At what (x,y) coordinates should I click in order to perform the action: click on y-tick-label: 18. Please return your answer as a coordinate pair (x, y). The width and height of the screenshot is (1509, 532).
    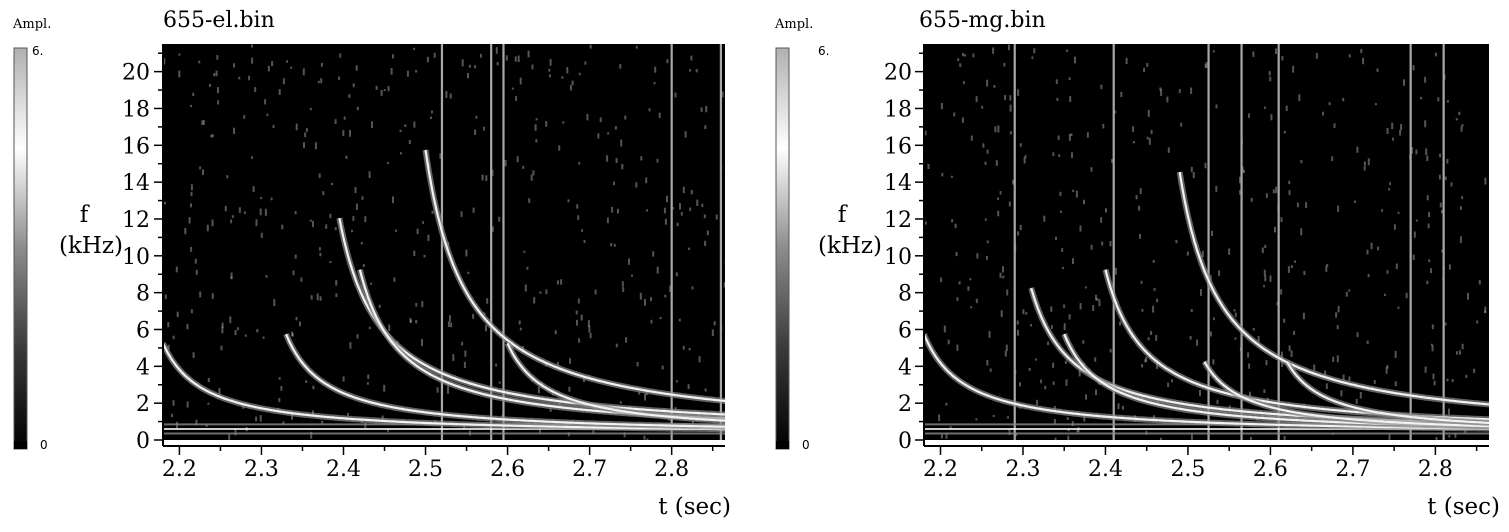
    Looking at the image, I should click on (898, 109).